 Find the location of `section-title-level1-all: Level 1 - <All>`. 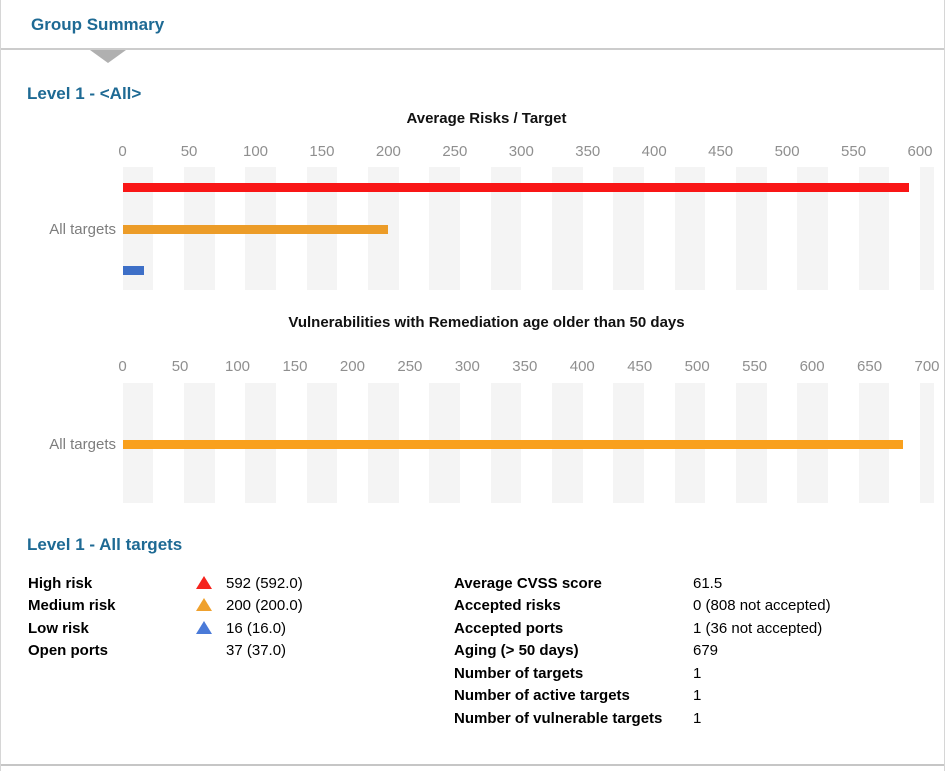

section-title-level1-all: Level 1 - <All> is located at coordinates (84, 93).